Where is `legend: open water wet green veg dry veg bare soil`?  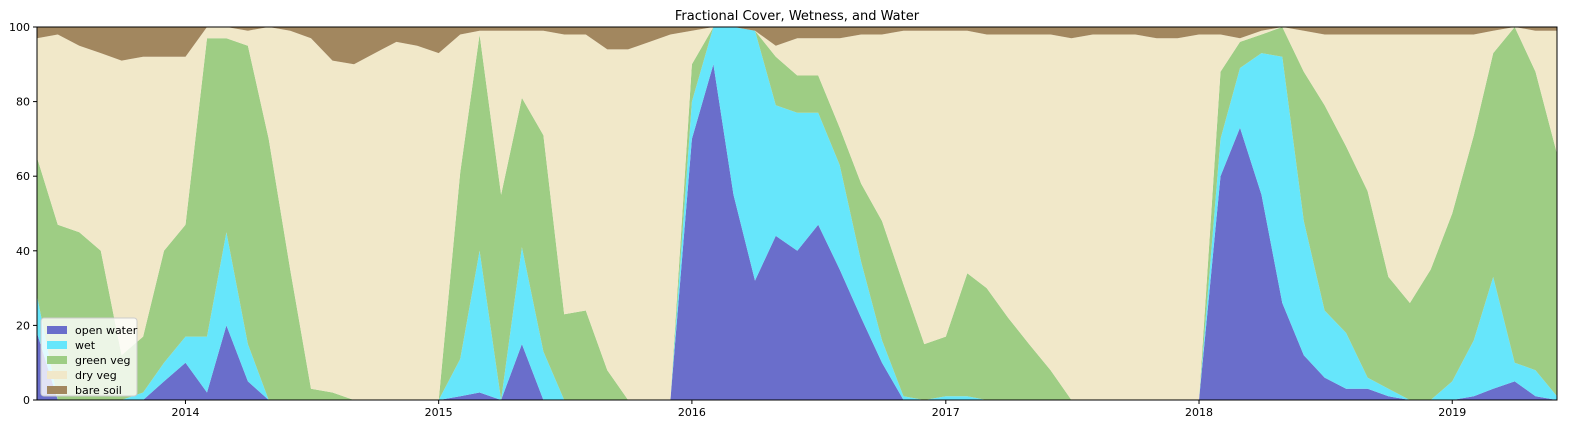 legend: open water wet green veg dry veg bare soil is located at coordinates (89, 357).